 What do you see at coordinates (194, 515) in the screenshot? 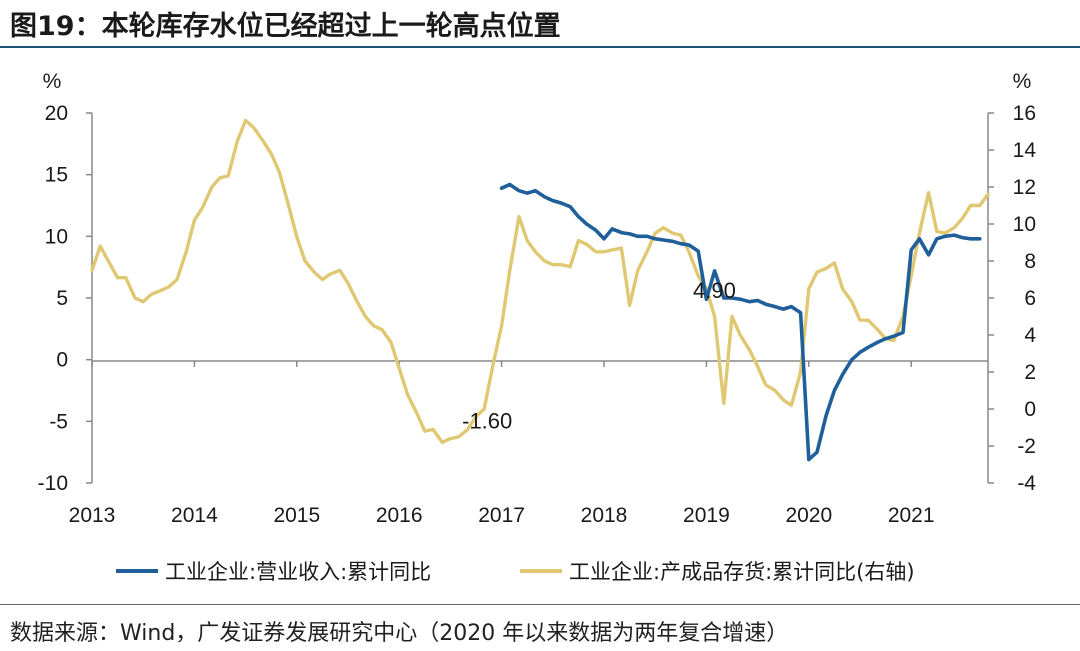
I see `x-tick-label: 2014` at bounding box center [194, 515].